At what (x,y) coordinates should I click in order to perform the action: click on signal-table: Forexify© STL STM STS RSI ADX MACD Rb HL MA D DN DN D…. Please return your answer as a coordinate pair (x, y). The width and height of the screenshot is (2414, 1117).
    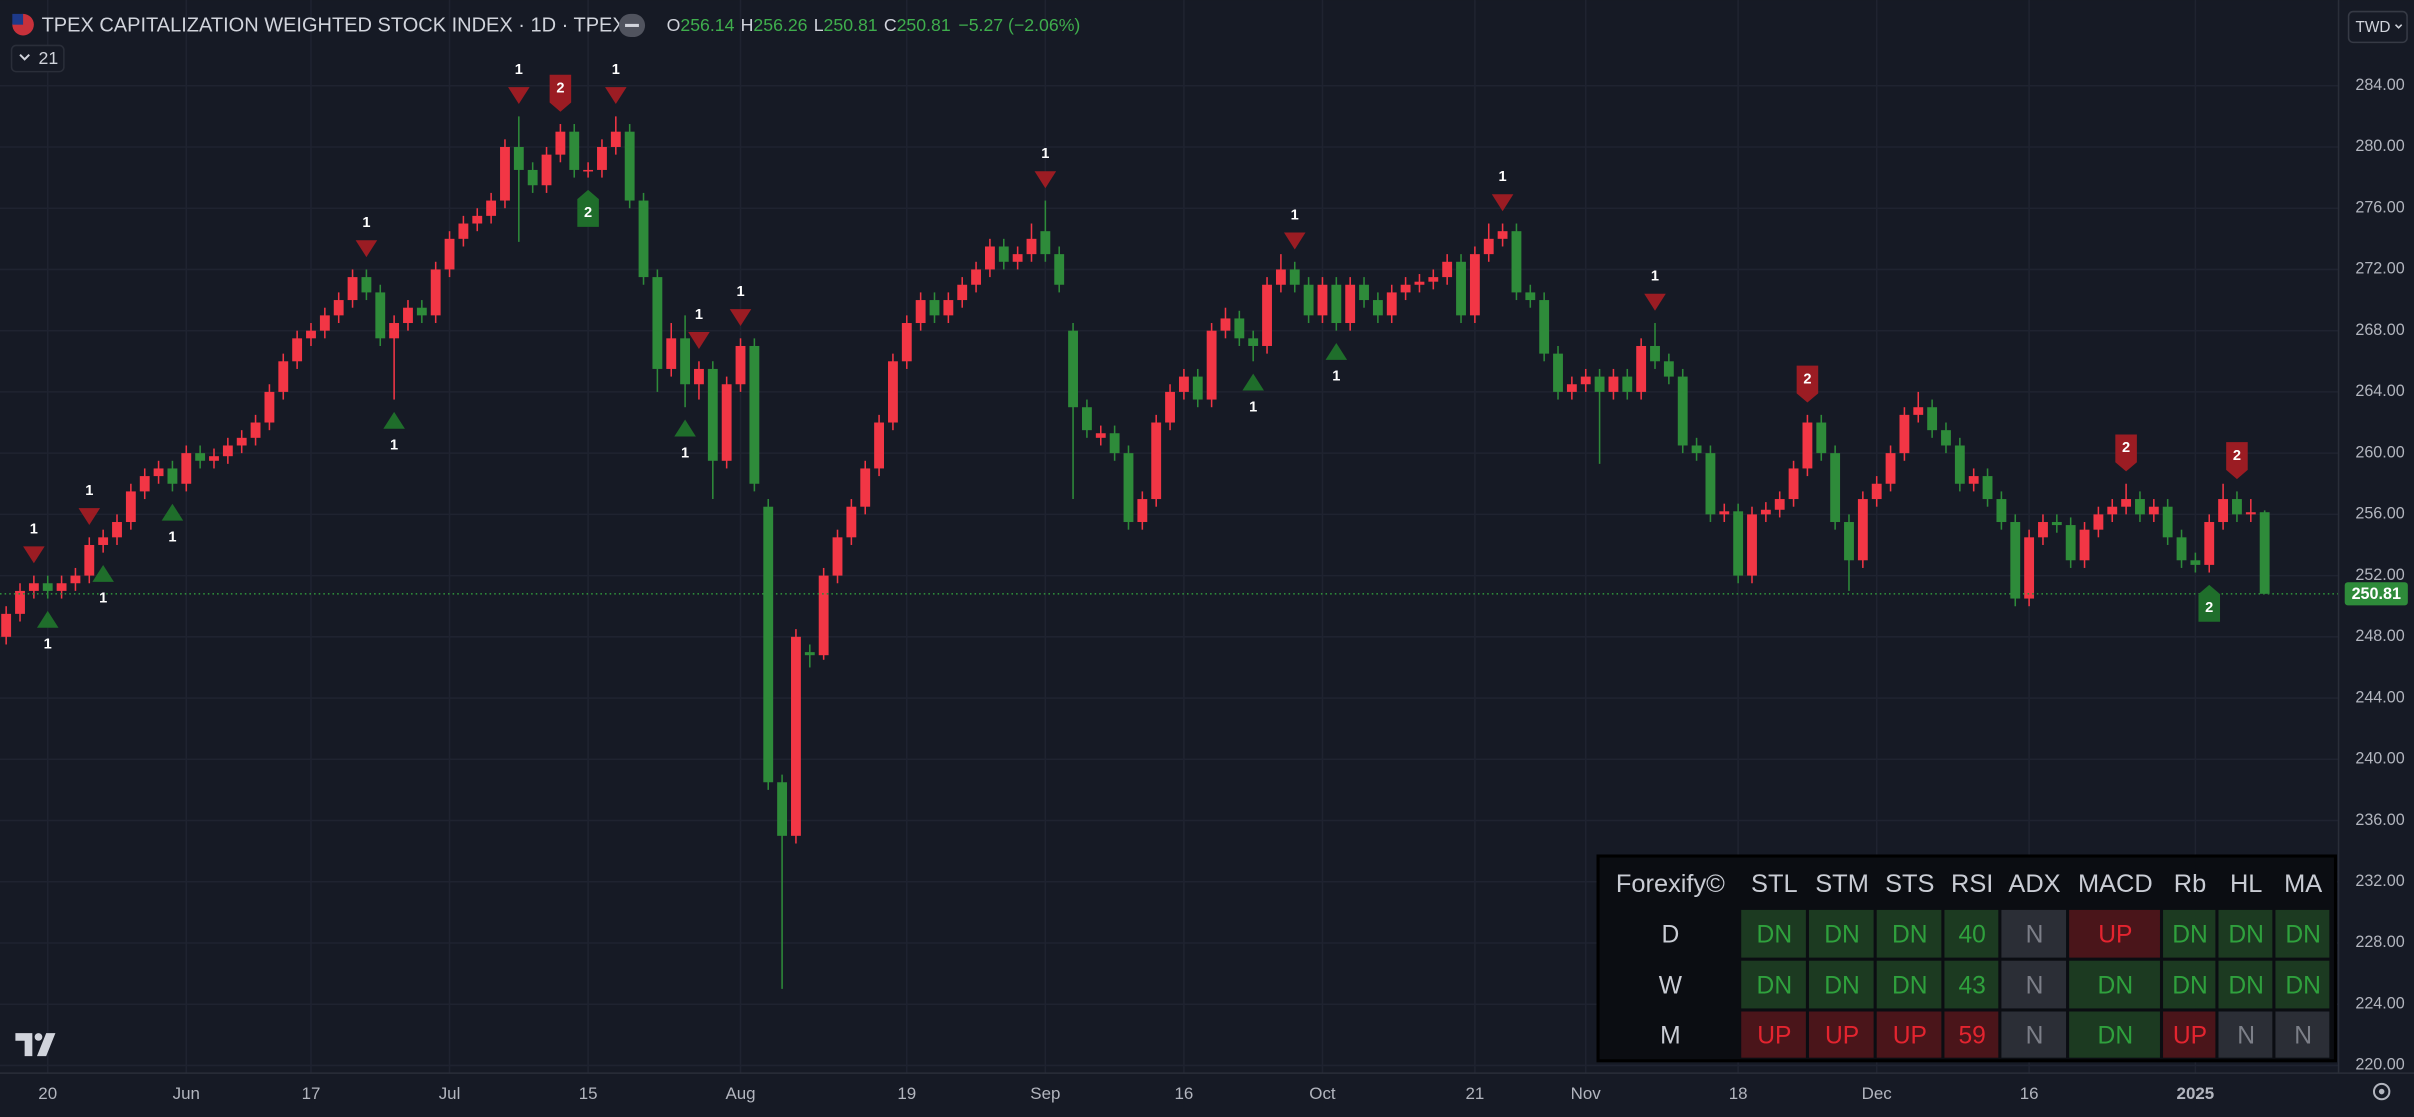
    Looking at the image, I should click on (1967, 958).